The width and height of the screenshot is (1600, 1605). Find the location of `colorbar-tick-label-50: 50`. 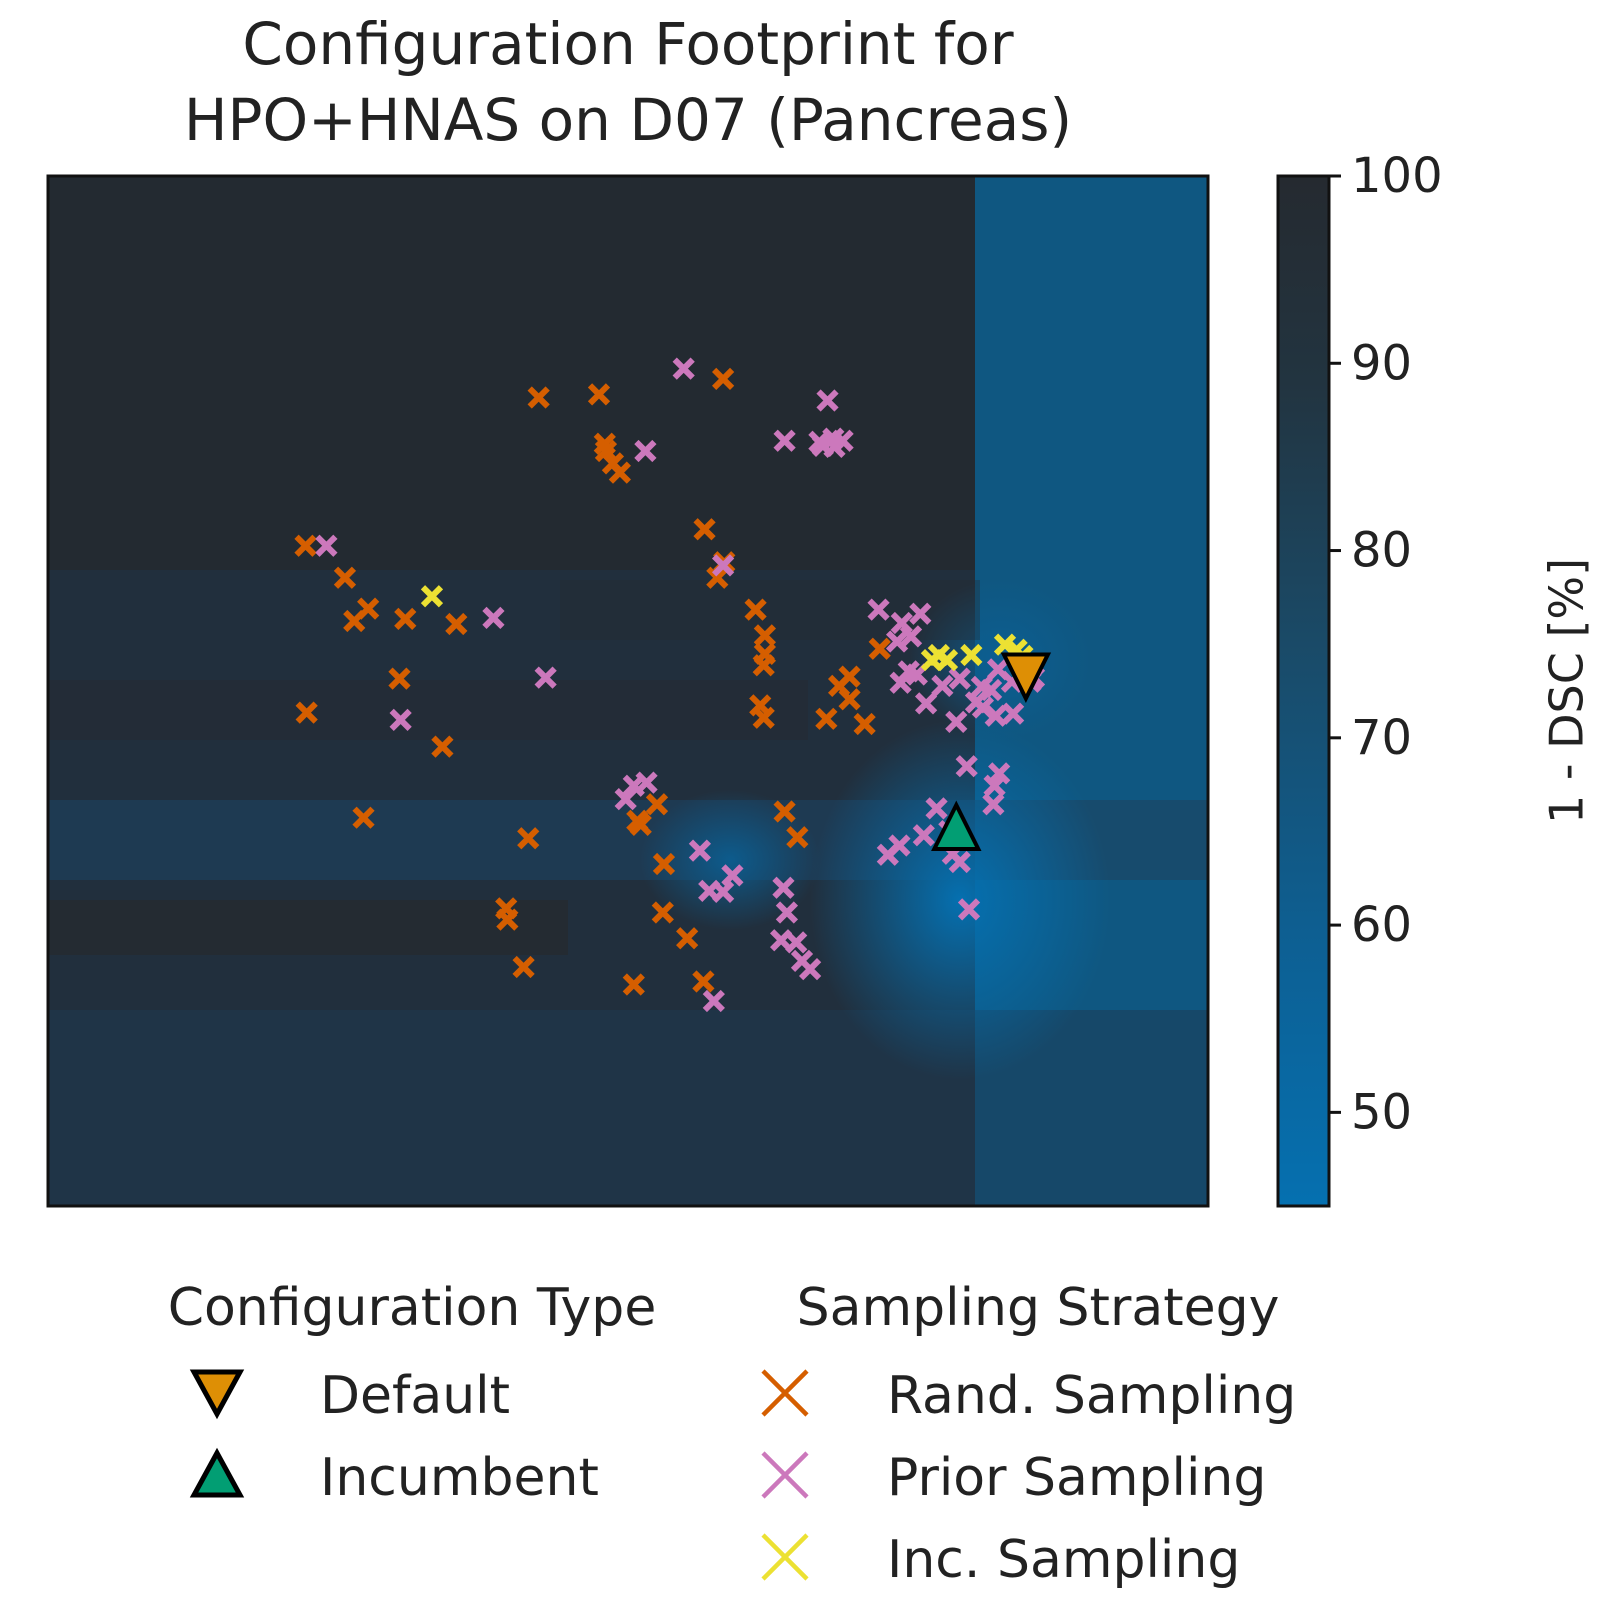

colorbar-tick-label-50: 50 is located at coordinates (1381, 1112).